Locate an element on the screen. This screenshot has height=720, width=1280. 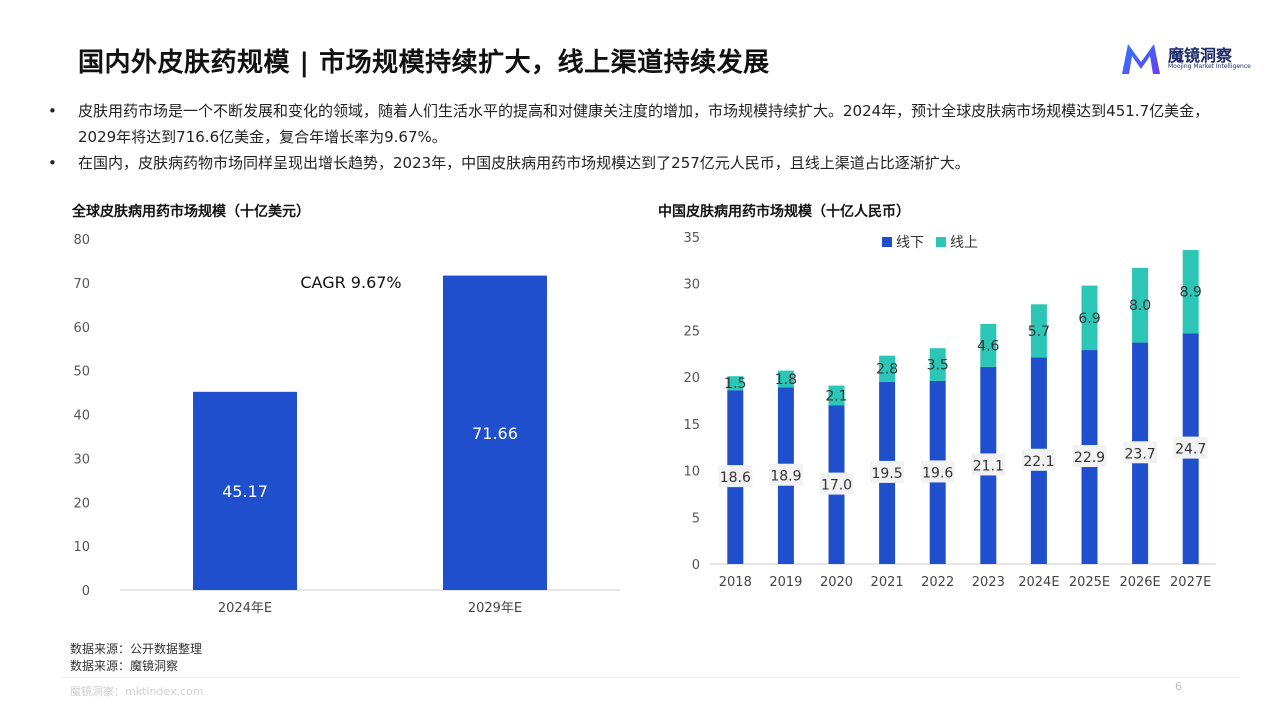
online-value-label: 4.6 is located at coordinates (988, 346).